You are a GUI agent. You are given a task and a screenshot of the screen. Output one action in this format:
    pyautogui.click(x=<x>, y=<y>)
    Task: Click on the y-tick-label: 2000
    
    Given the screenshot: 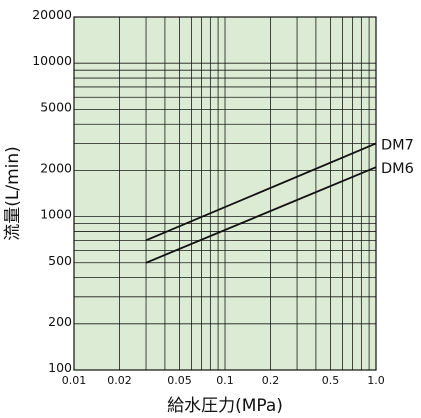 What is the action you would take?
    pyautogui.click(x=56, y=167)
    